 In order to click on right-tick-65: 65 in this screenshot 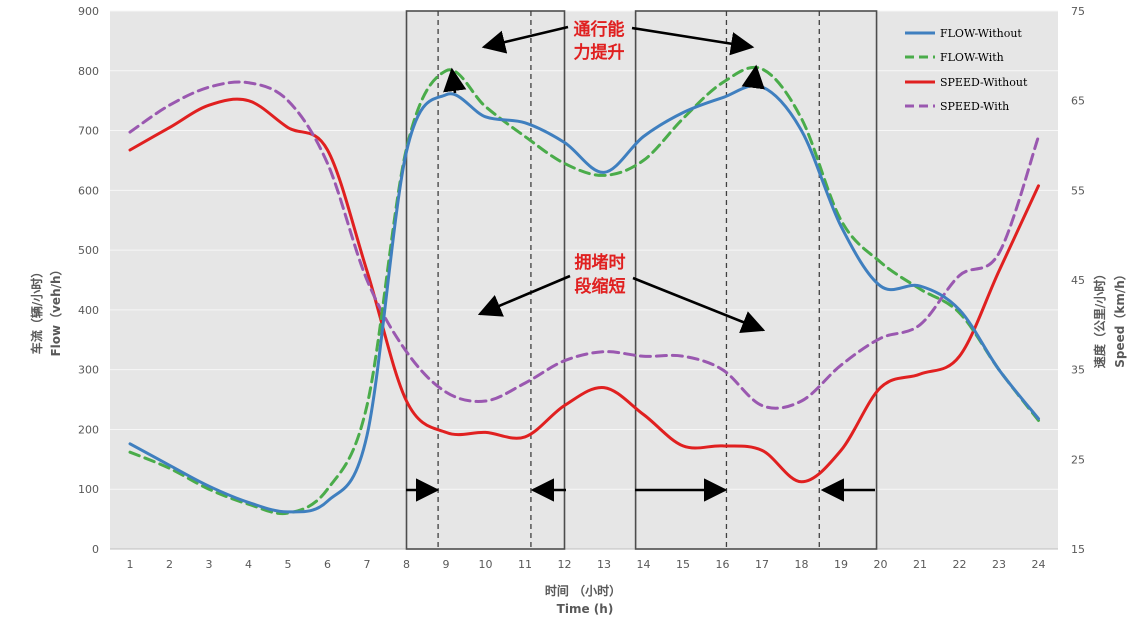, I will do `click(1078, 101)`.